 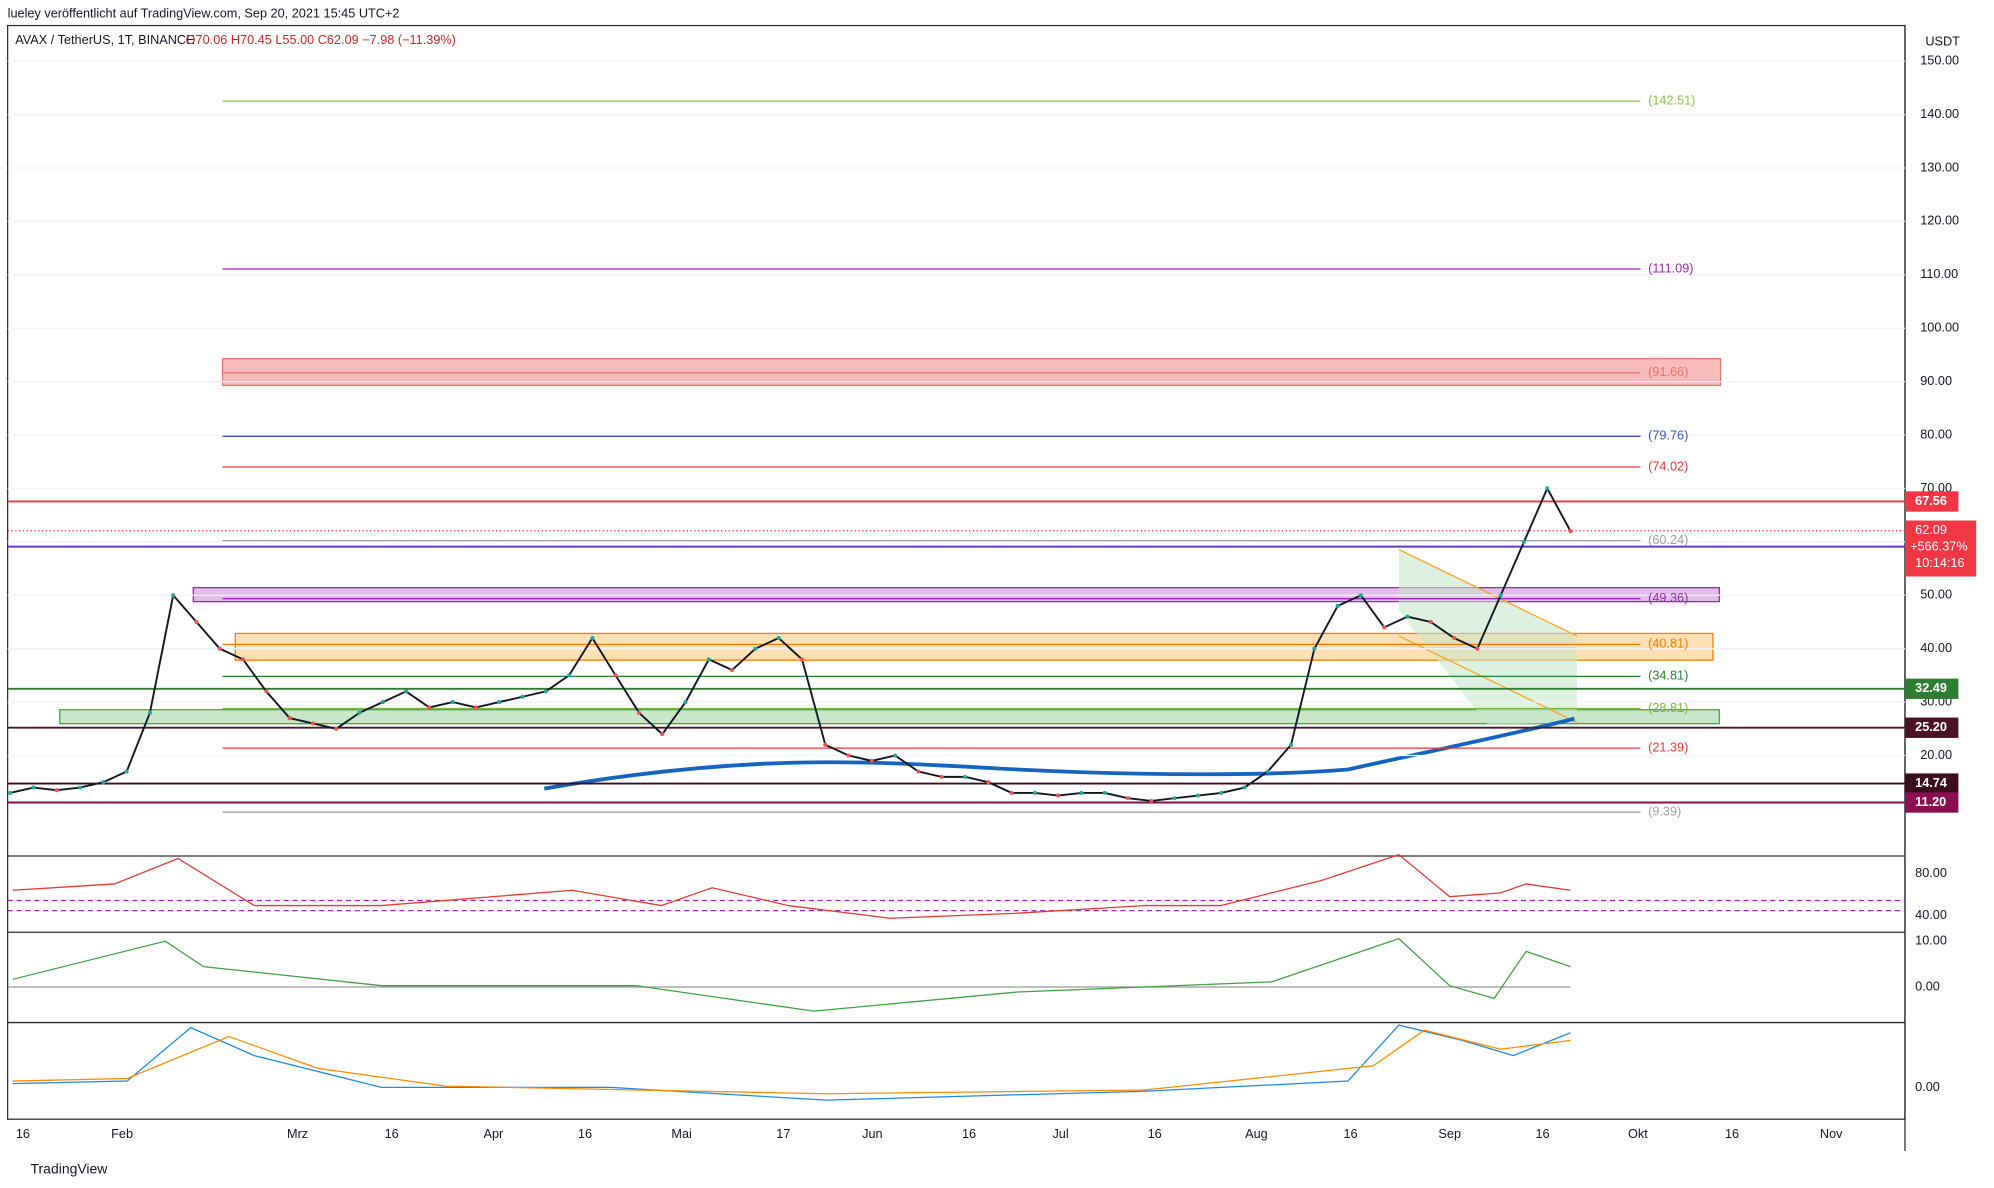 I want to click on x-tick-label: Sep, so click(x=1449, y=1133).